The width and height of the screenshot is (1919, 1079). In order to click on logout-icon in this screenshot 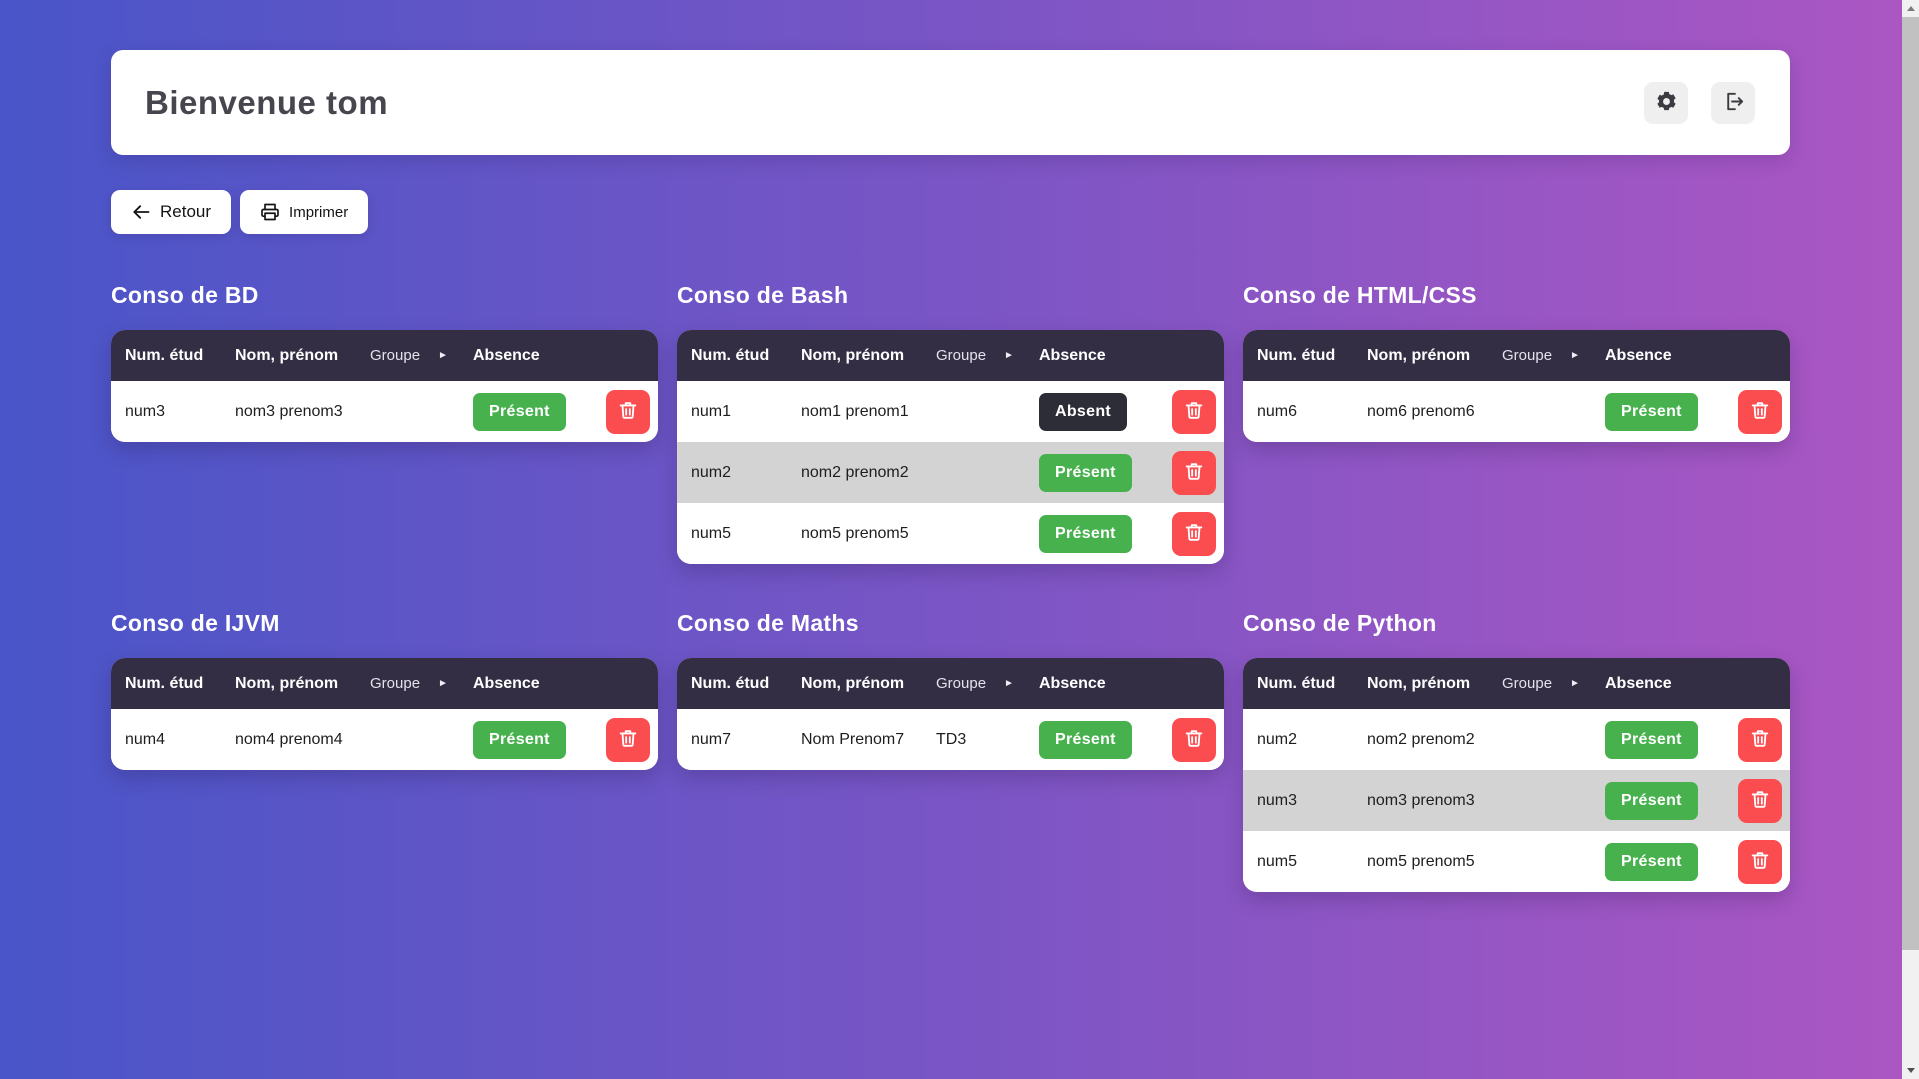, I will do `click(1733, 103)`.